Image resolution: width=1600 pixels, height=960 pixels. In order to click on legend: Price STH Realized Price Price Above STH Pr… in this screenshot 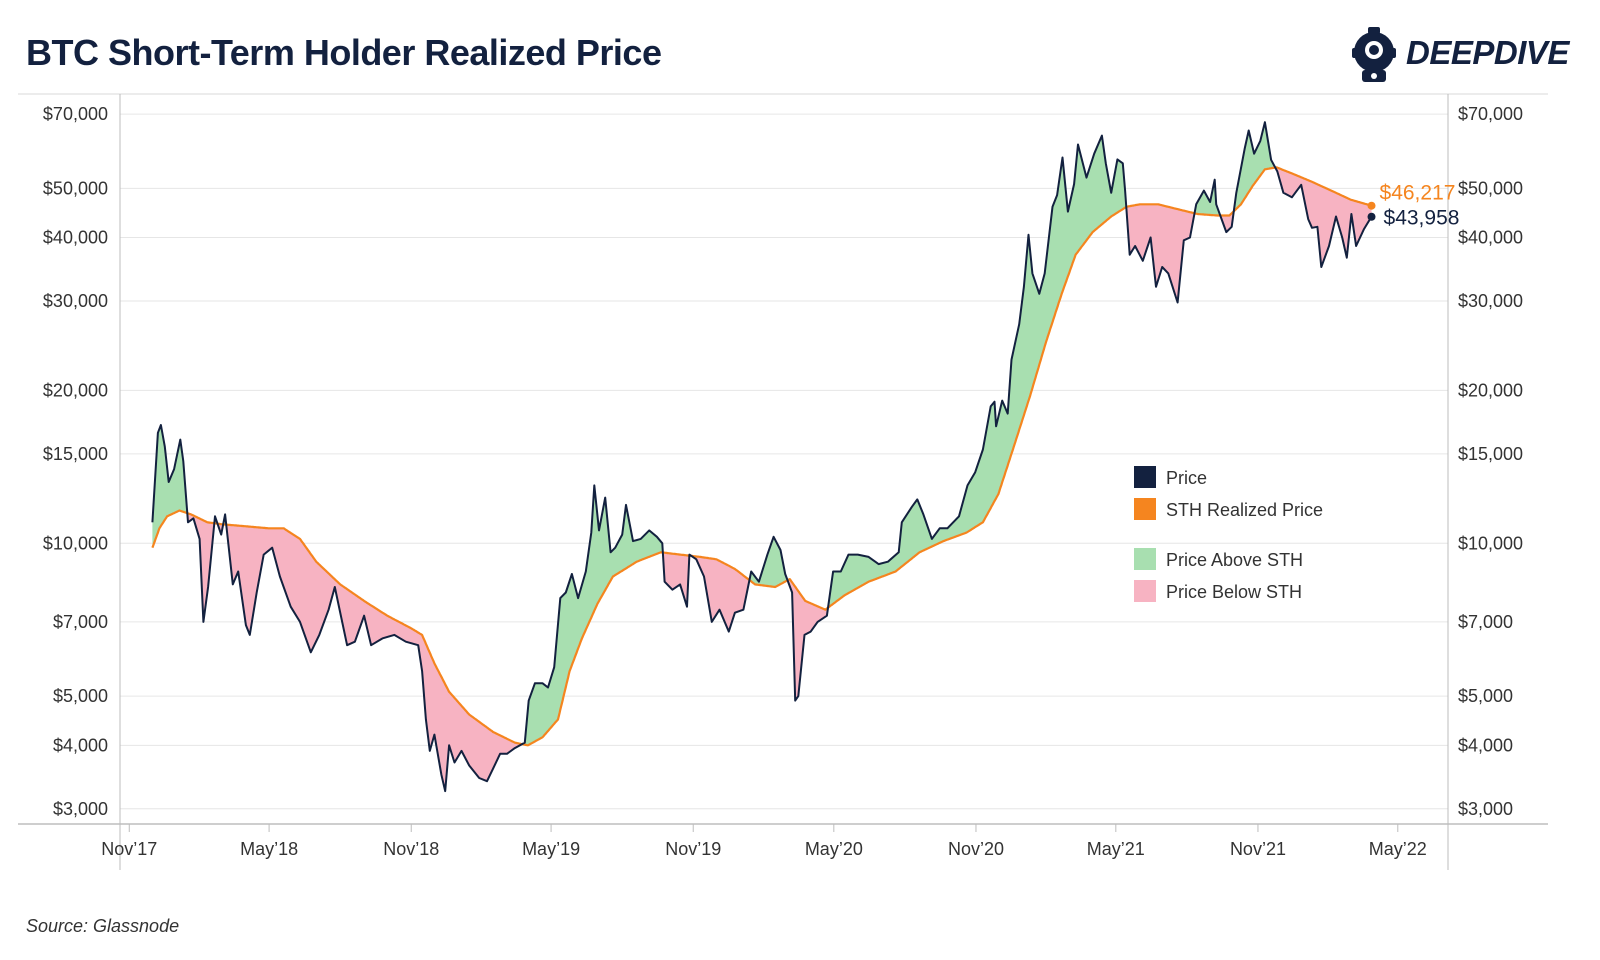, I will do `click(1228, 534)`.